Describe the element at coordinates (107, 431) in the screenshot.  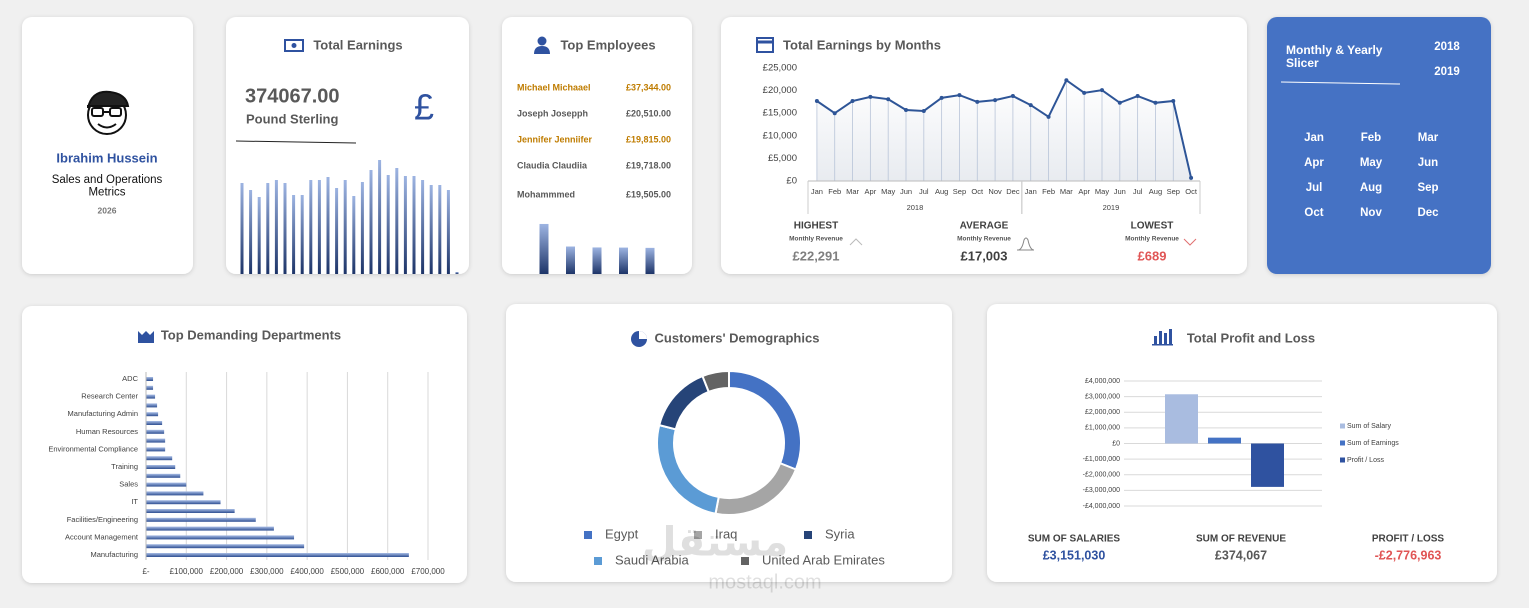
I see `y-tick-label: Human Resources` at that location.